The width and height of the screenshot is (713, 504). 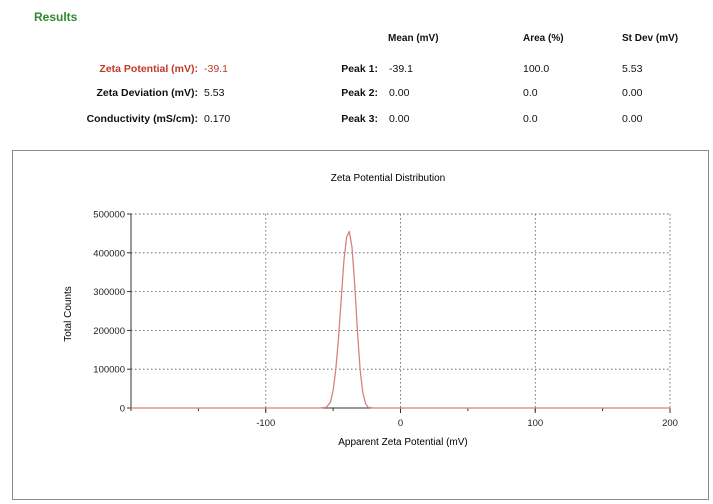 What do you see at coordinates (400, 423) in the screenshot?
I see `x-tick-label: 0` at bounding box center [400, 423].